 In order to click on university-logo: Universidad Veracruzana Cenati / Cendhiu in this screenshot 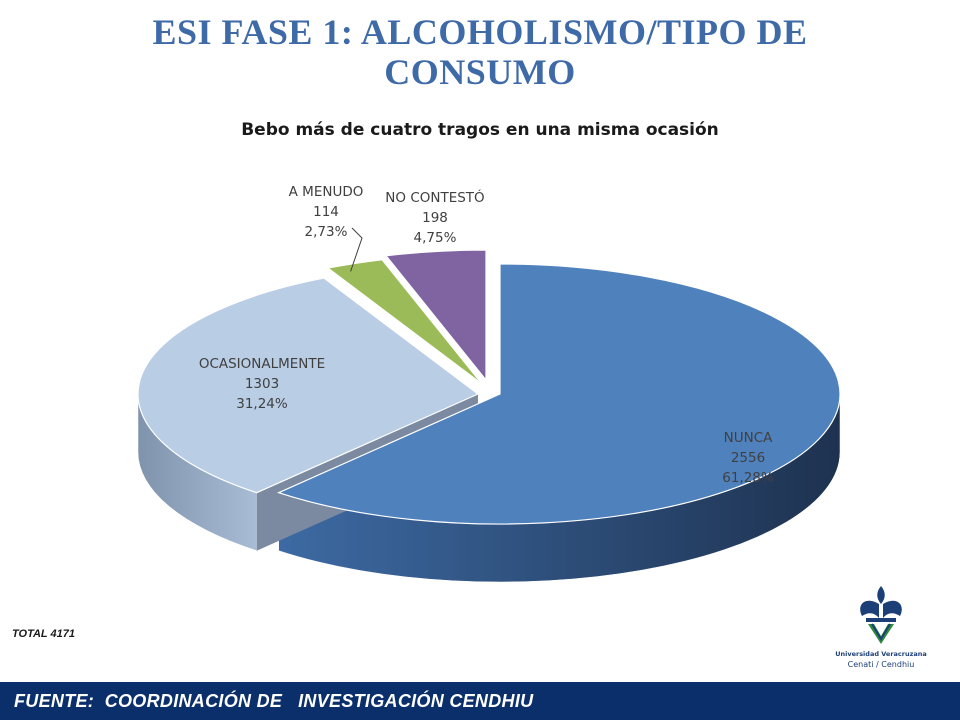, I will do `click(881, 632)`.